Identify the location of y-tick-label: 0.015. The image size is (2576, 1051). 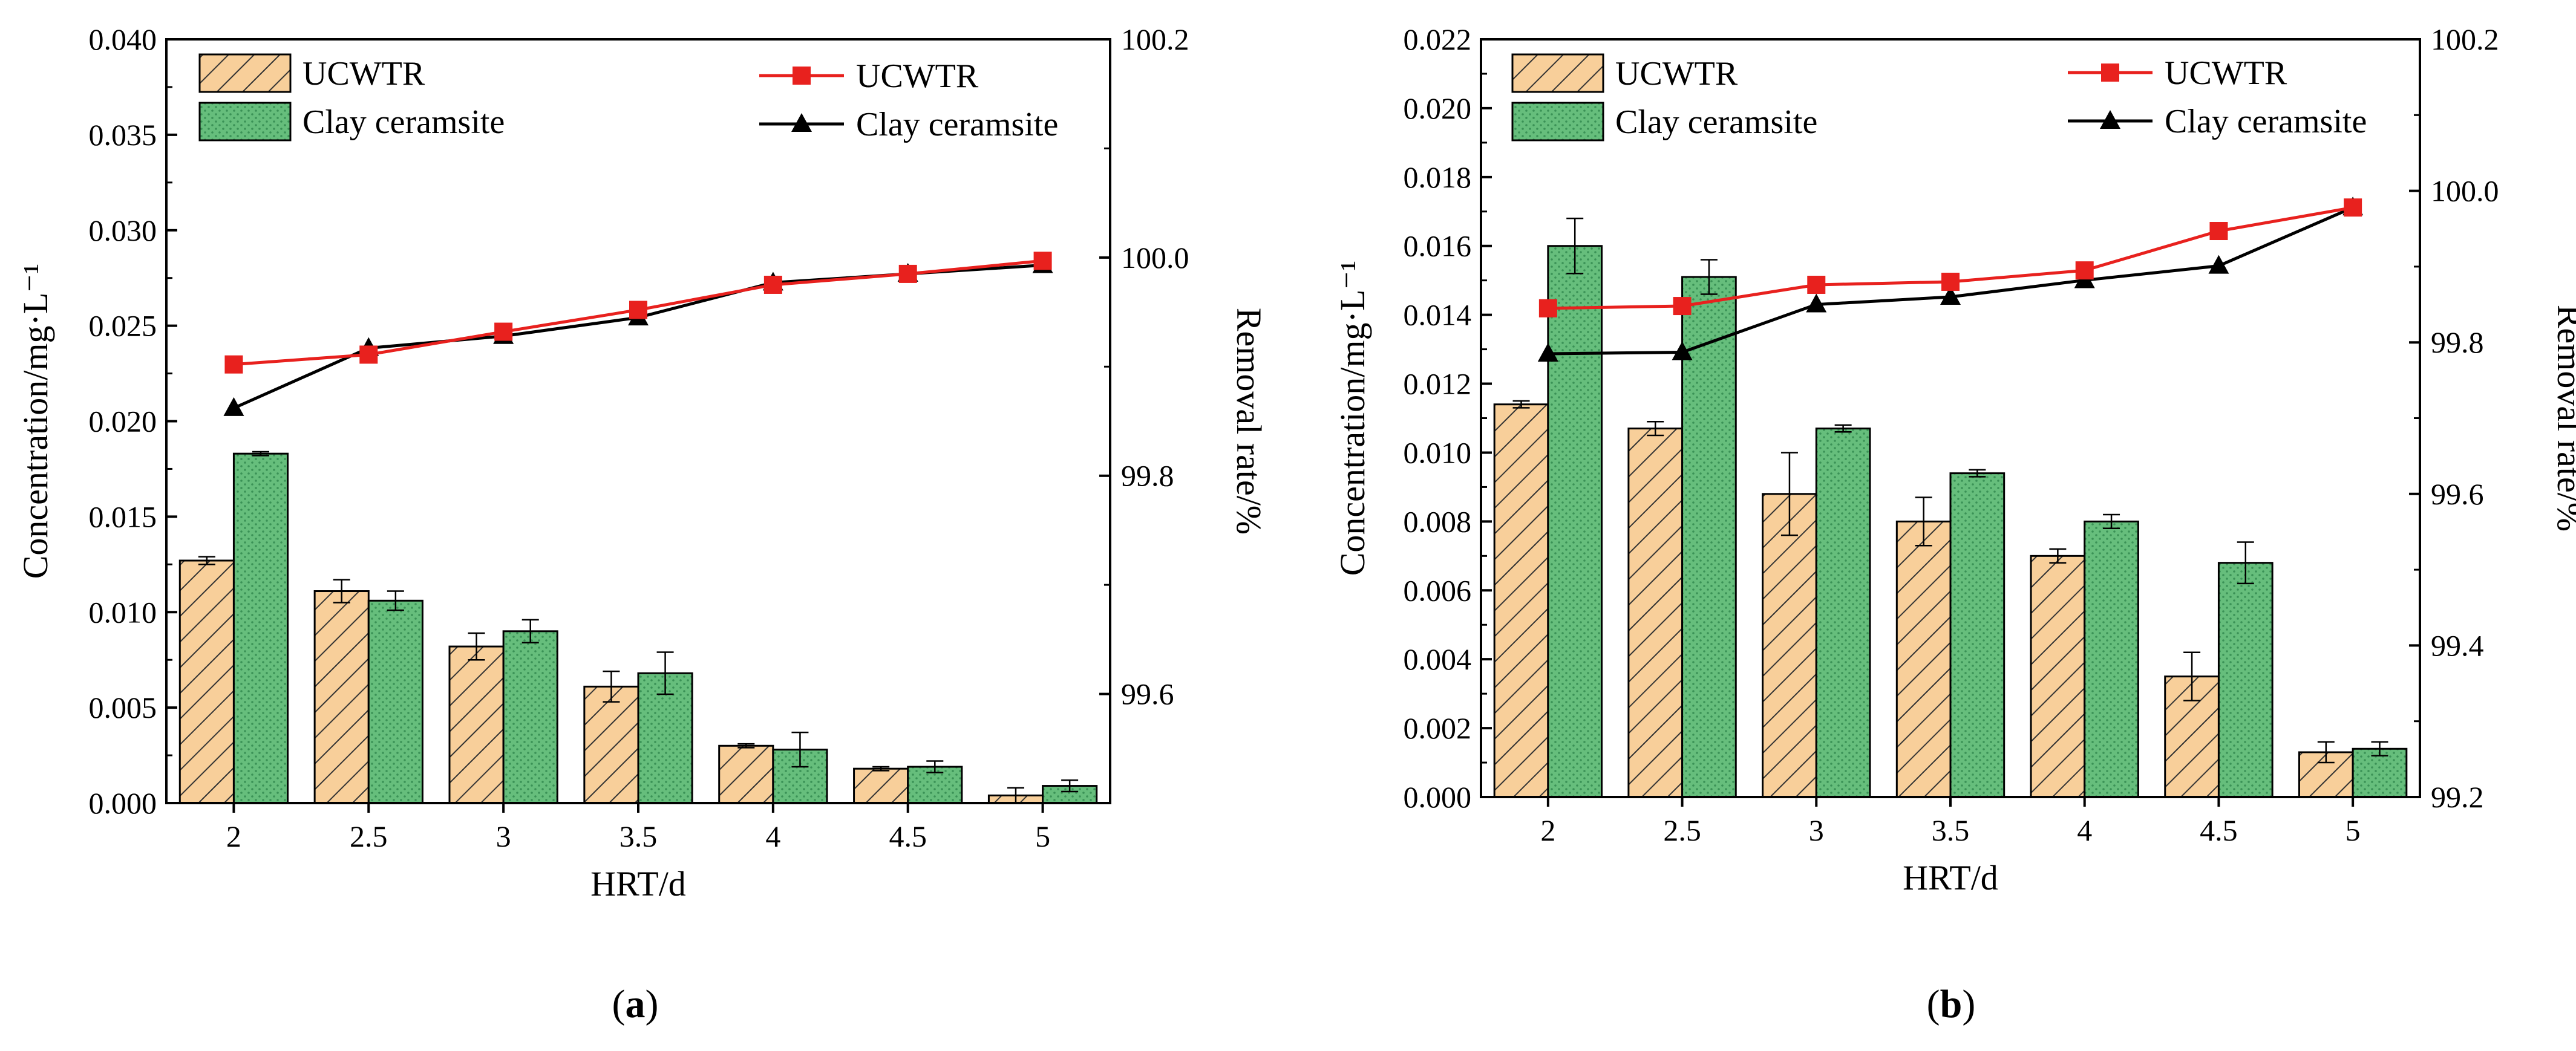
(123, 516).